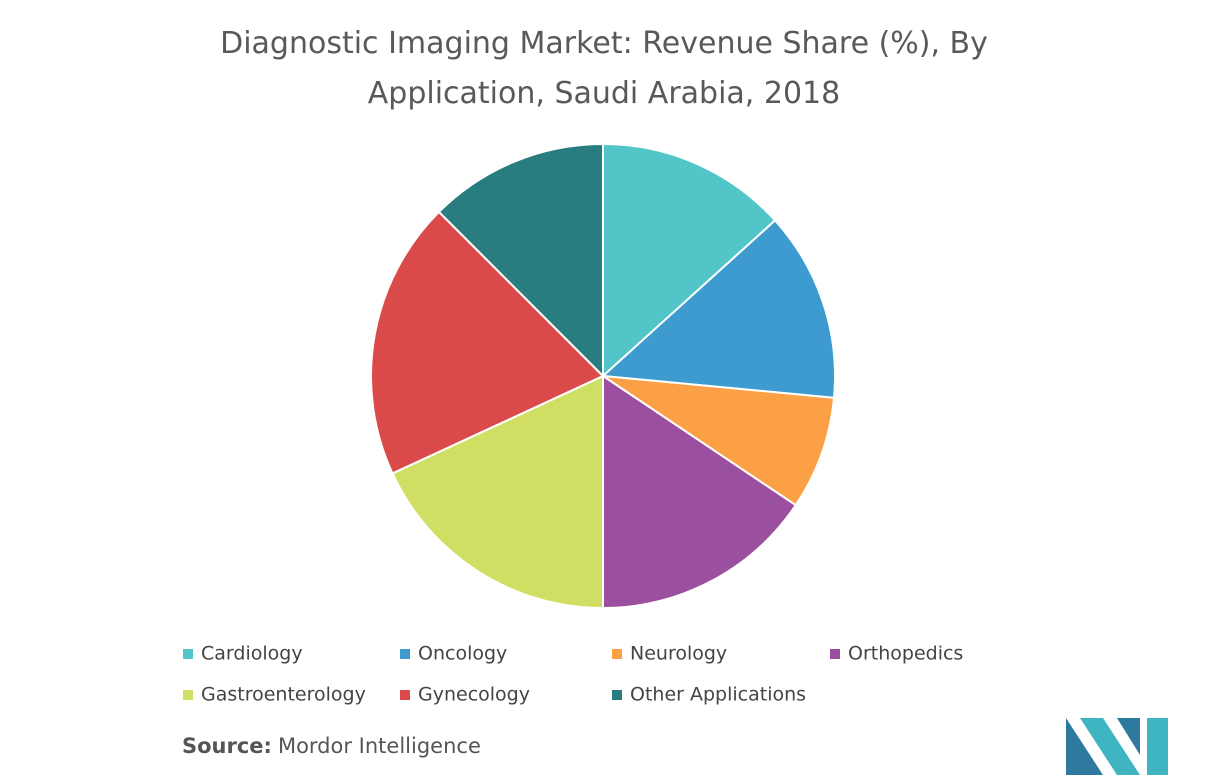 This screenshot has height=781, width=1208. Describe the element at coordinates (252, 654) in the screenshot. I see `legend-label: Cardiology` at that location.